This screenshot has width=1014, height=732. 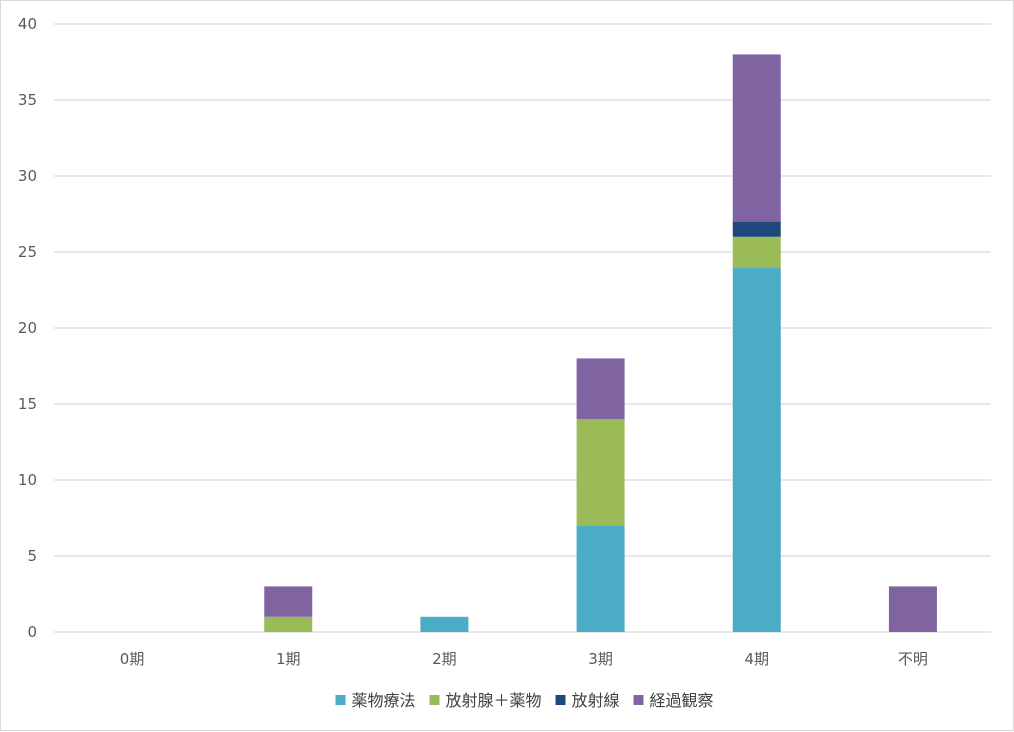 I want to click on y-tick-label: 25, so click(x=27, y=252).